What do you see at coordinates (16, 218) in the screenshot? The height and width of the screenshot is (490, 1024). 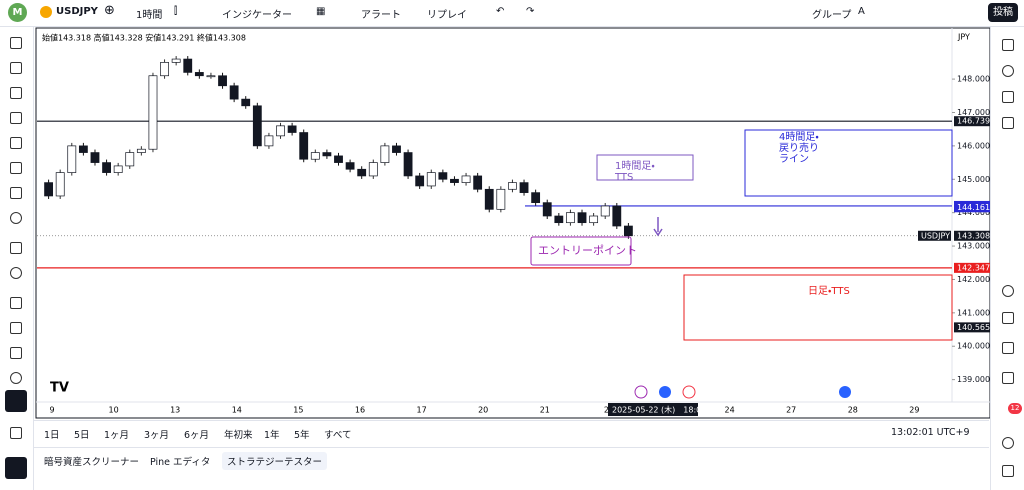 I see `emoji-tool` at bounding box center [16, 218].